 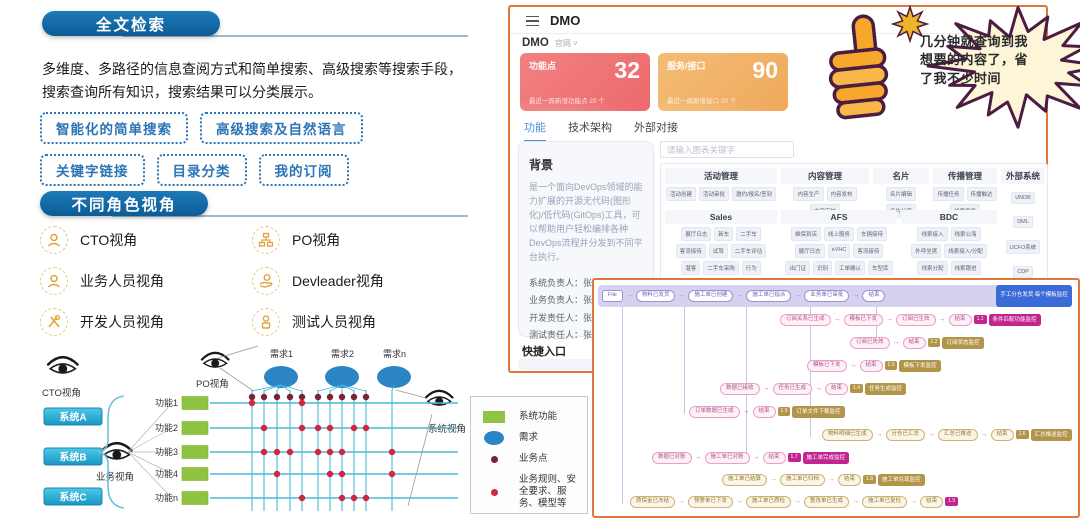 What do you see at coordinates (656, 128) in the screenshot?
I see `tab-外部对接: 外部对接` at bounding box center [656, 128].